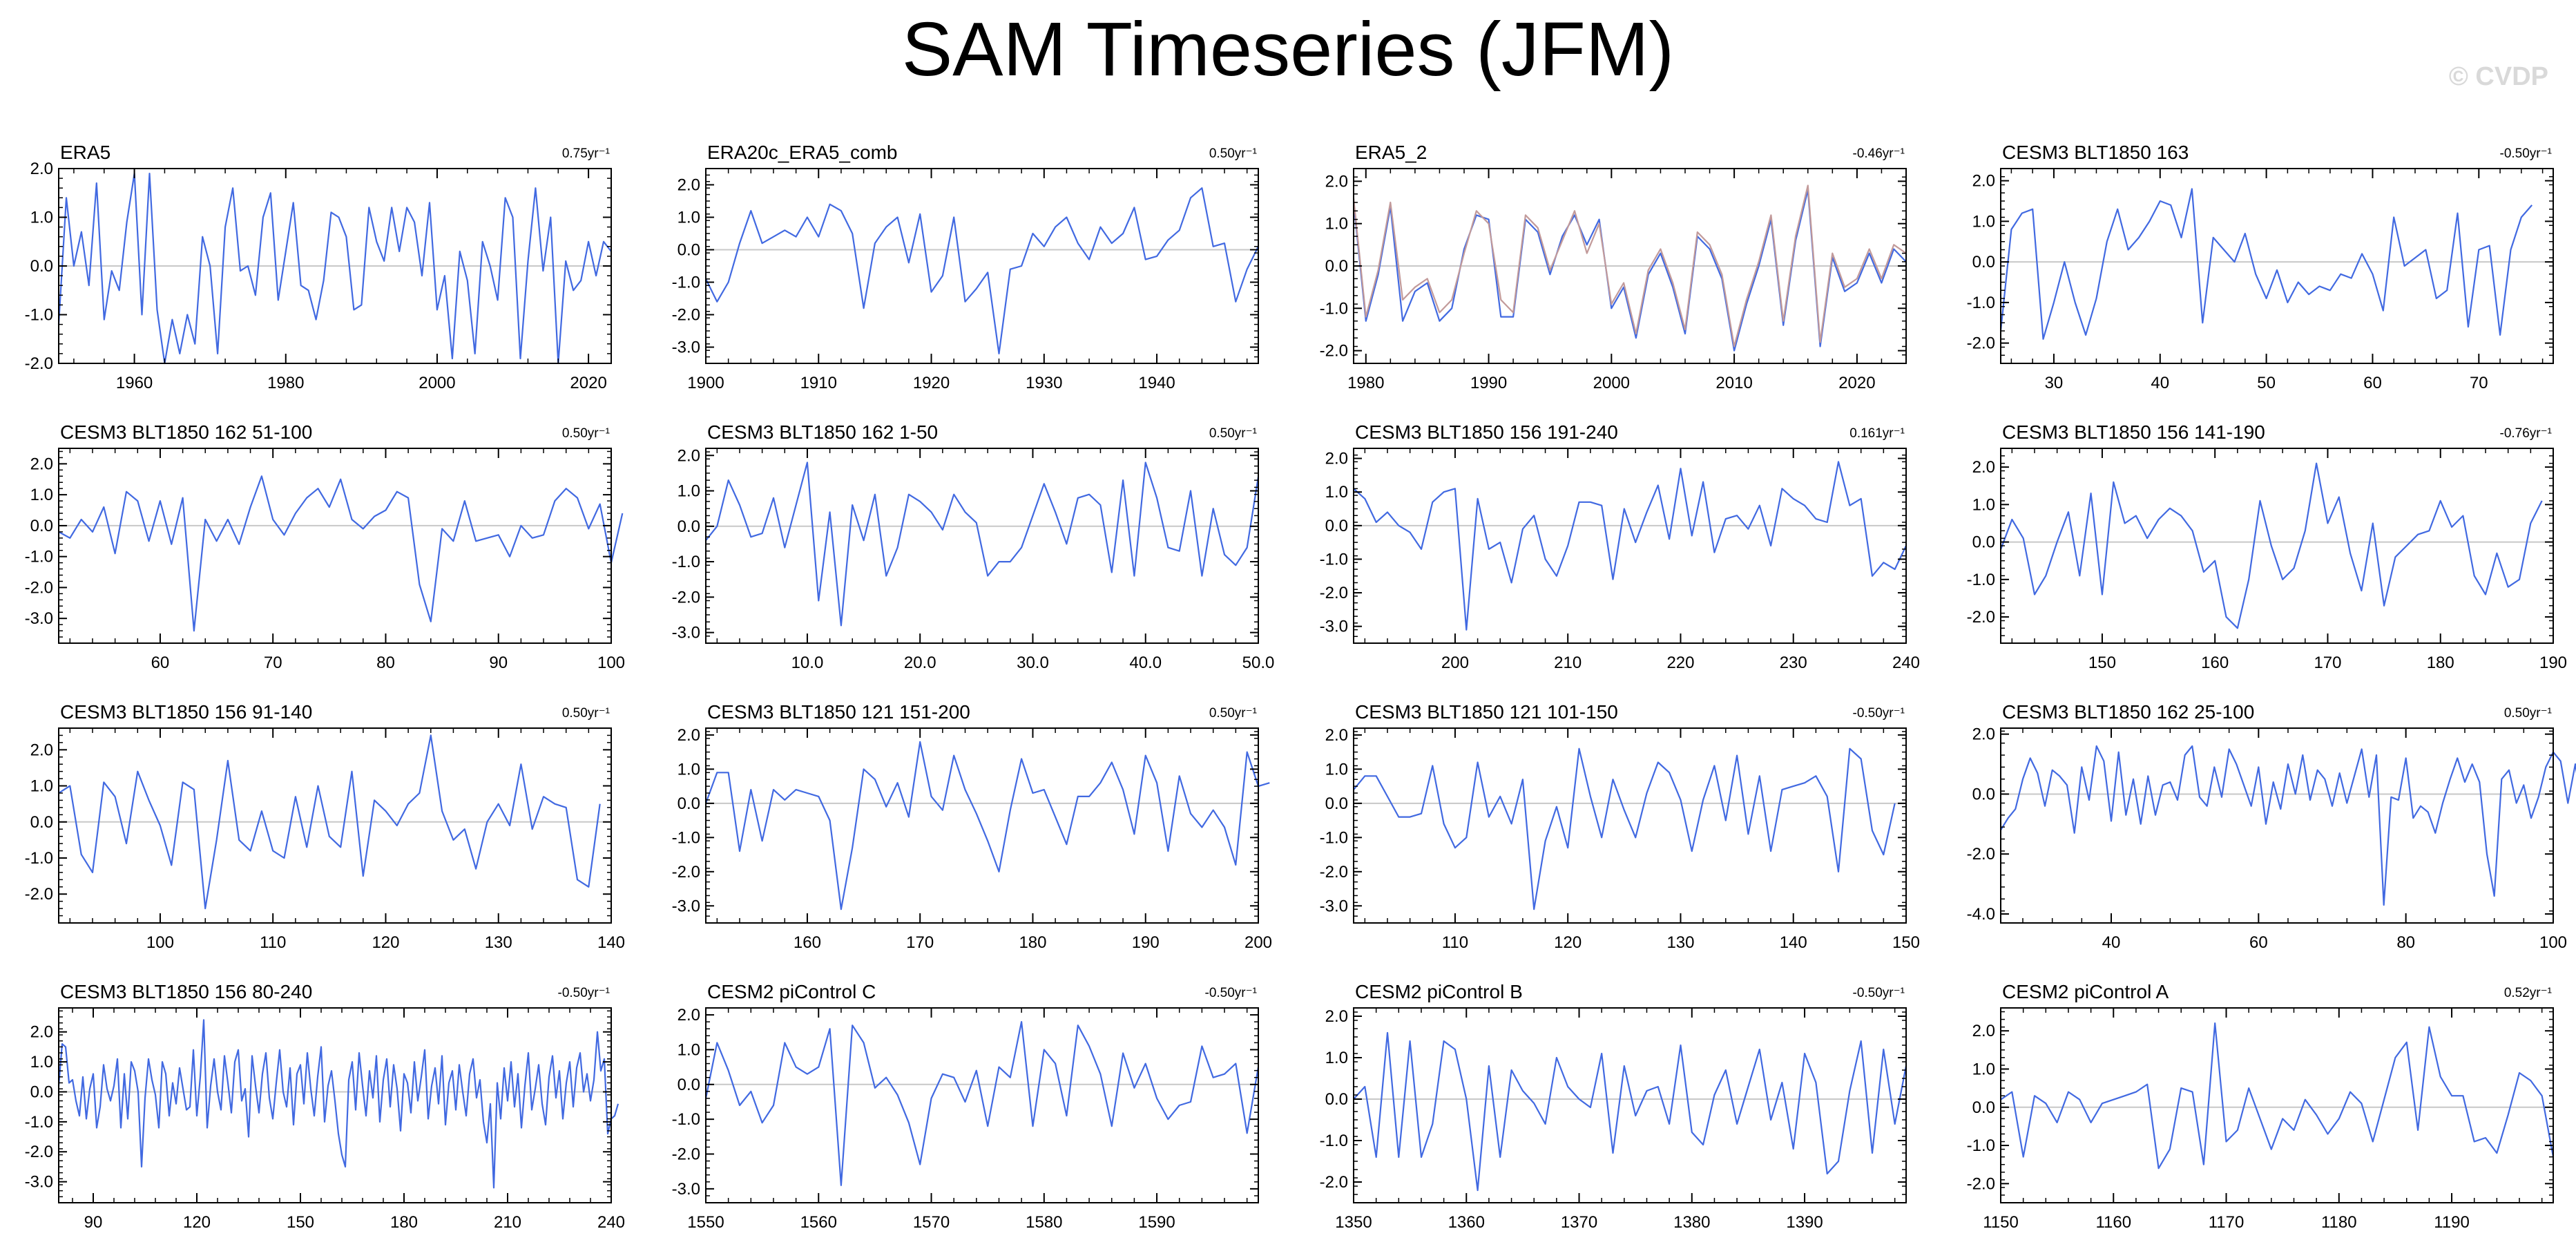 Image resolution: width=2576 pixels, height=1258 pixels. What do you see at coordinates (611, 663) in the screenshot?
I see `xtick-label: 100` at bounding box center [611, 663].